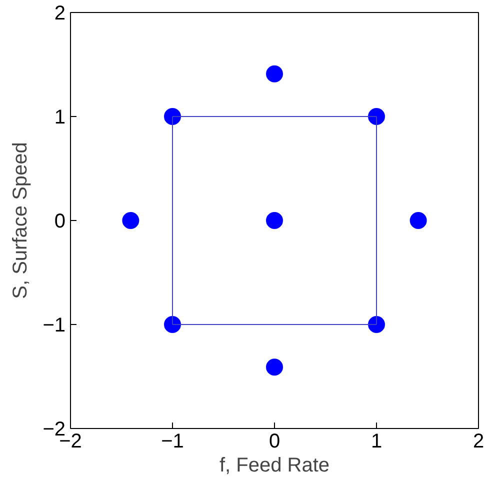 This screenshot has height=494, width=496. Describe the element at coordinates (376, 441) in the screenshot. I see `x-tick-label: 1` at that location.